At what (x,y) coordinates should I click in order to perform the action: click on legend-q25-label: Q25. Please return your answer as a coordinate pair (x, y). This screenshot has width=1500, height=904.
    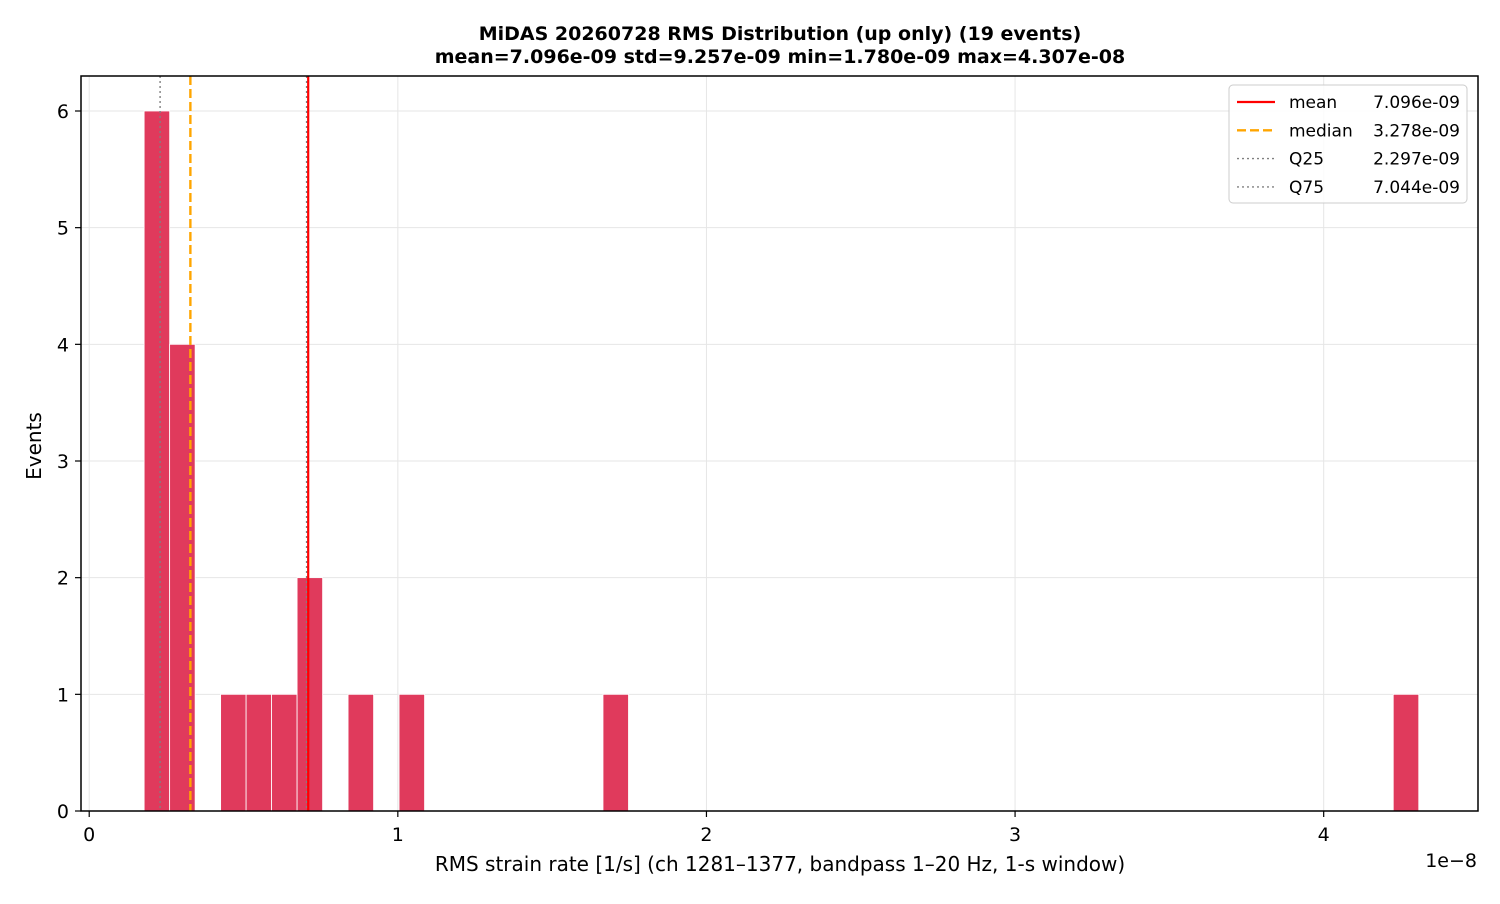
    Looking at the image, I should click on (1306, 160).